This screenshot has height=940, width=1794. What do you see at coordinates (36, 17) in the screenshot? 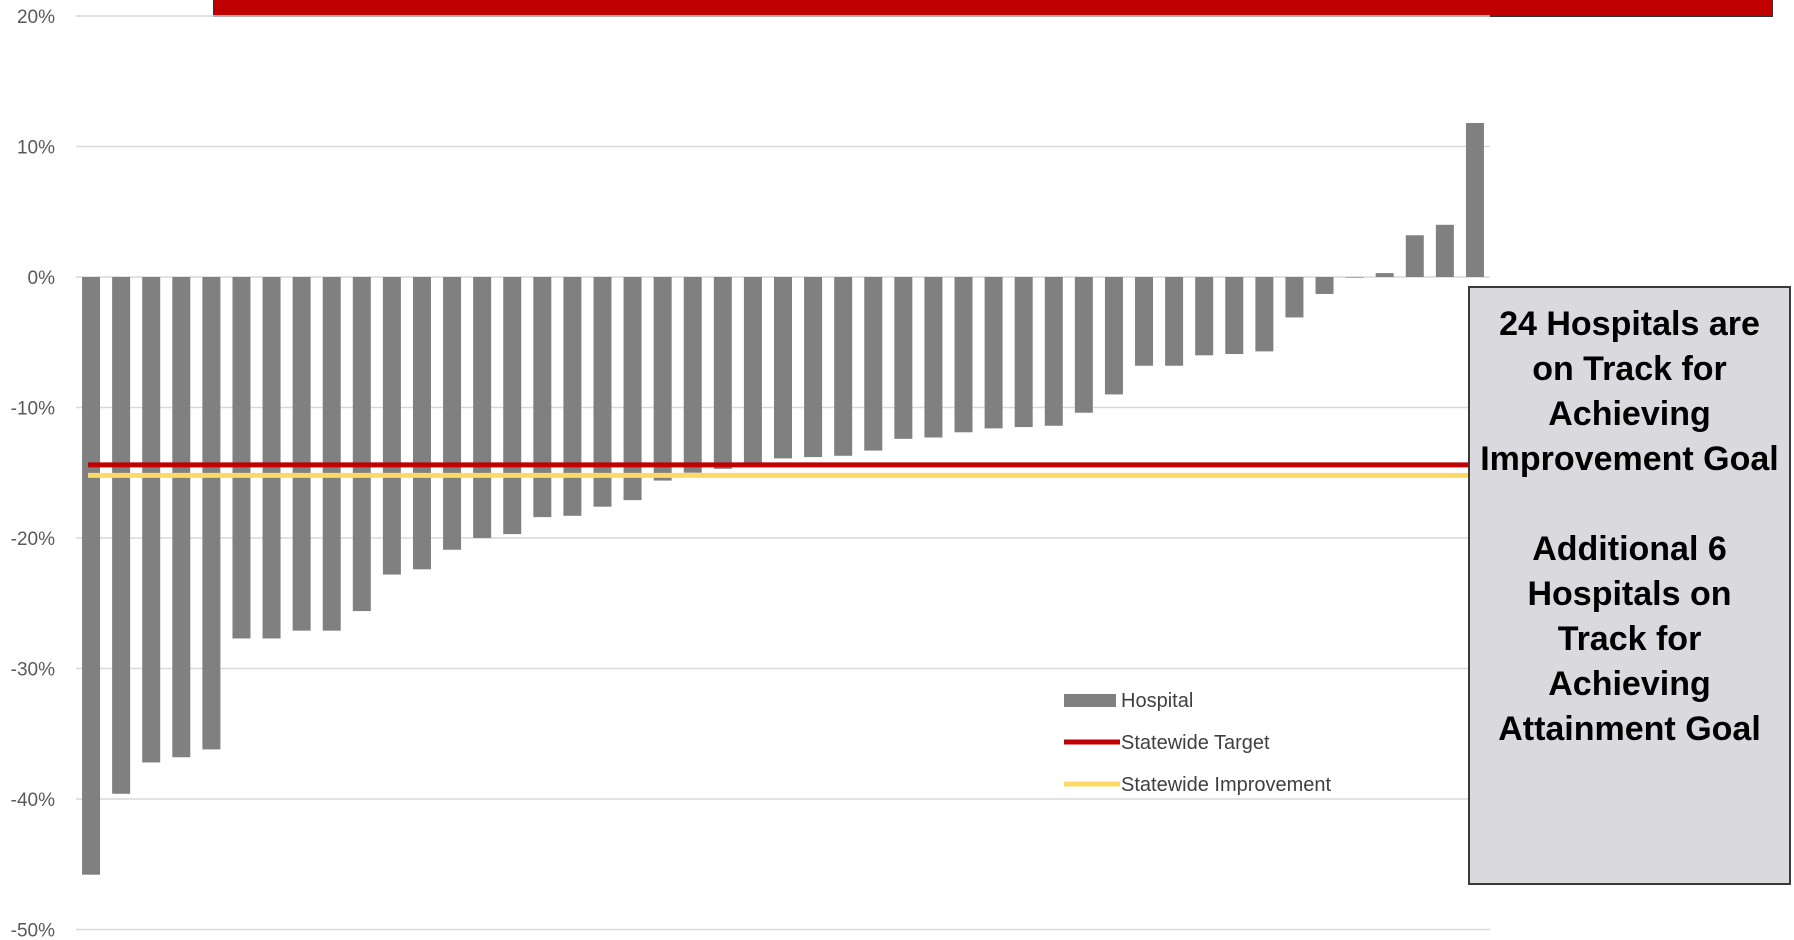
I see `y-tick-label: 20%` at bounding box center [36, 17].